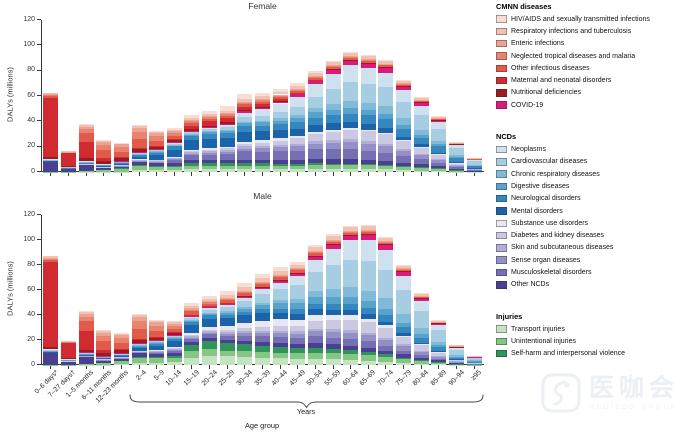 This screenshot has width=692, height=436. What do you see at coordinates (29, 214) in the screenshot?
I see `y-tick-label: 120` at bounding box center [29, 214].